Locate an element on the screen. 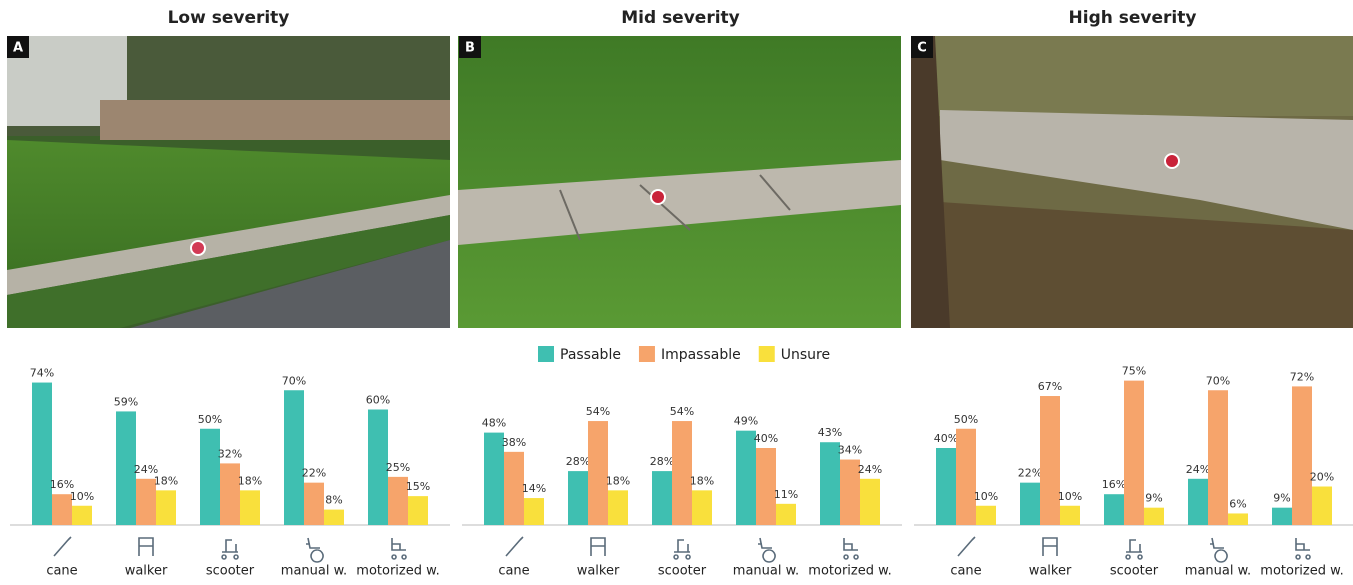 The image size is (1353, 585). value-label: 22% is located at coordinates (314, 473).